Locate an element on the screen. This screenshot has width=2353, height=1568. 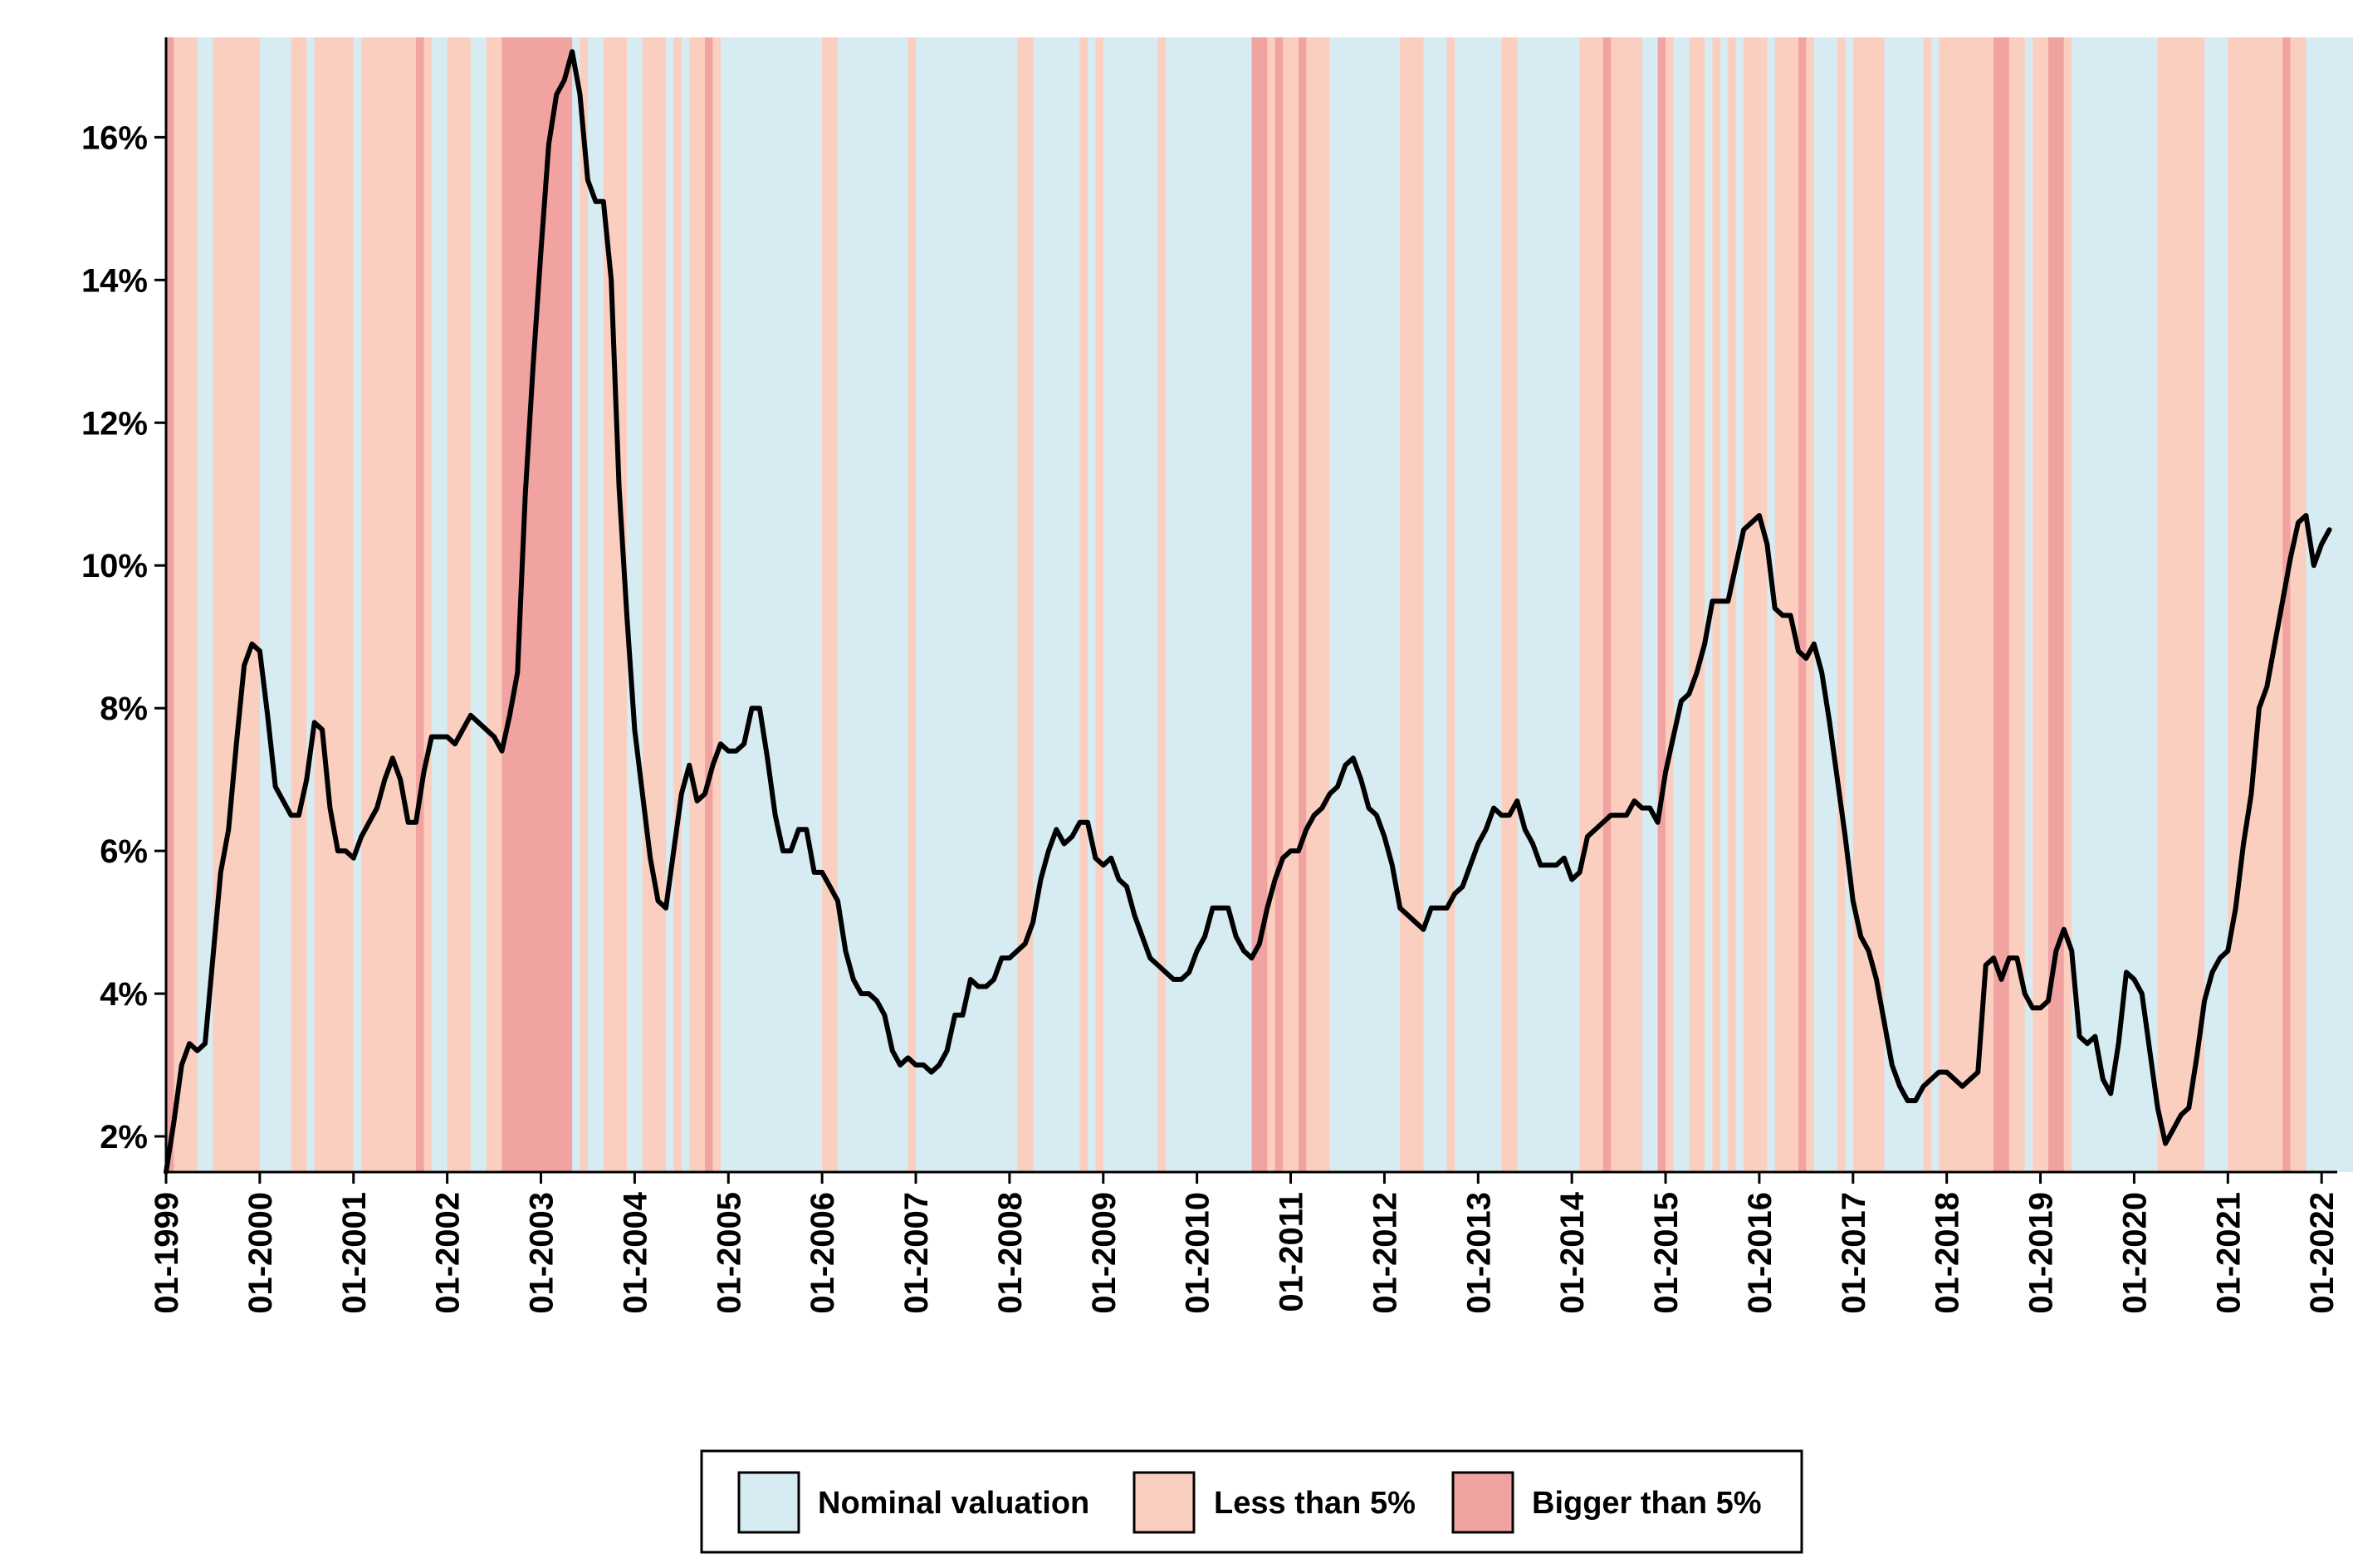
y-ticks: 2% 4% 6% 8% 10% 12% 14% 16% is located at coordinates (123, 638).